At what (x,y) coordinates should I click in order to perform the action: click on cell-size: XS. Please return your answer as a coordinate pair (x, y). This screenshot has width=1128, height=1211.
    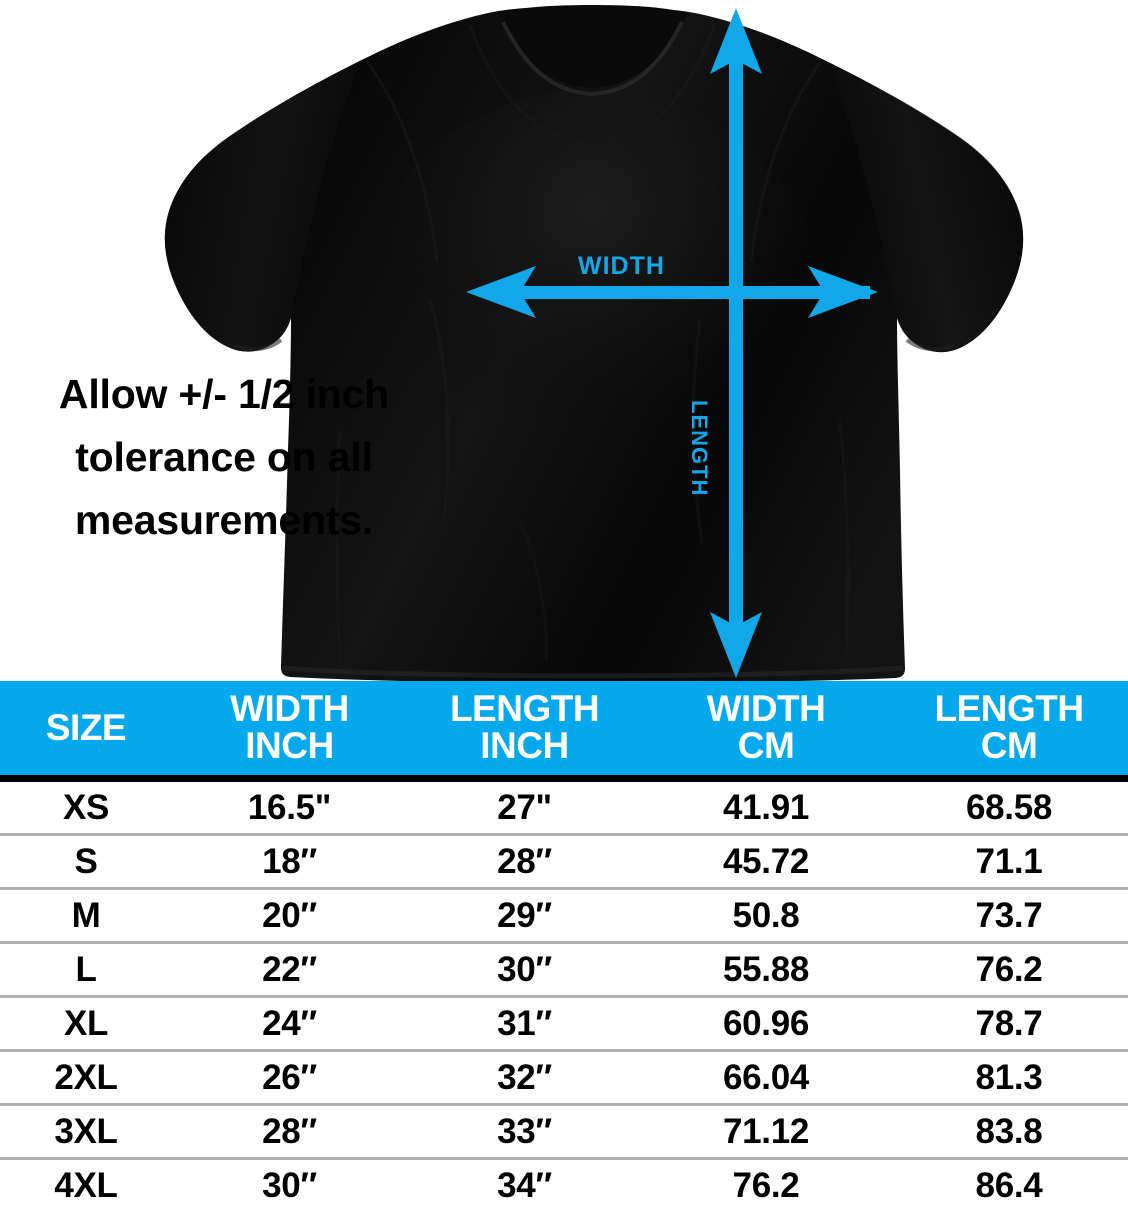
    Looking at the image, I should click on (86, 807).